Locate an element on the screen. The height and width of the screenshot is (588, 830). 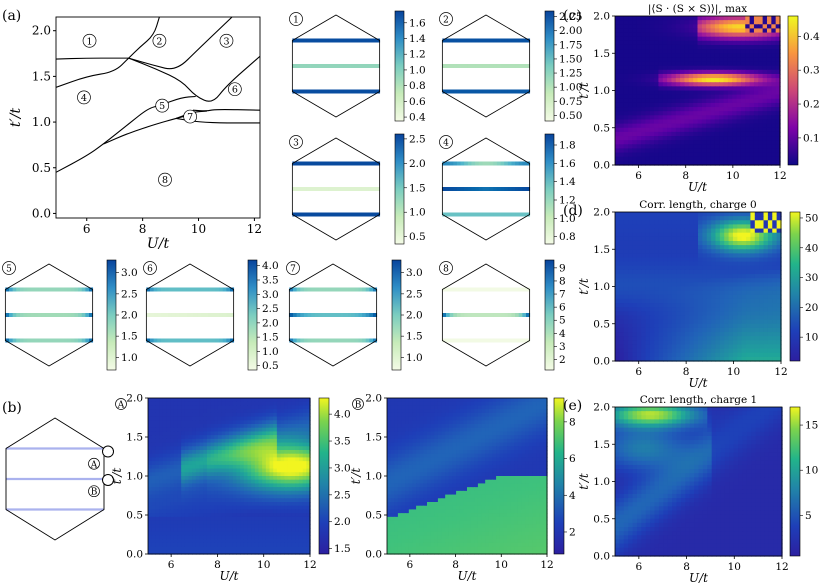
colorbar-tick-label: 6 is located at coordinates (562, 308).